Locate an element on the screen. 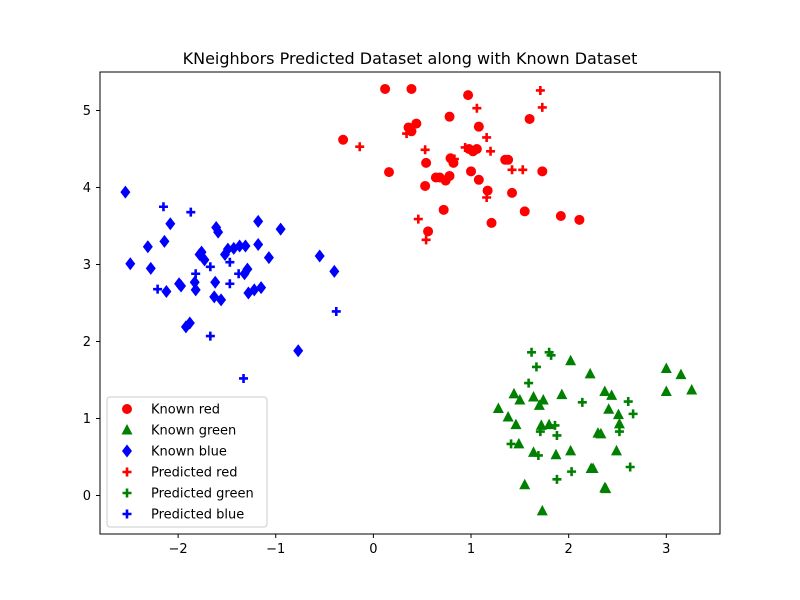 This screenshot has width=800, height=600. legend-entry: Known green is located at coordinates (178, 431).